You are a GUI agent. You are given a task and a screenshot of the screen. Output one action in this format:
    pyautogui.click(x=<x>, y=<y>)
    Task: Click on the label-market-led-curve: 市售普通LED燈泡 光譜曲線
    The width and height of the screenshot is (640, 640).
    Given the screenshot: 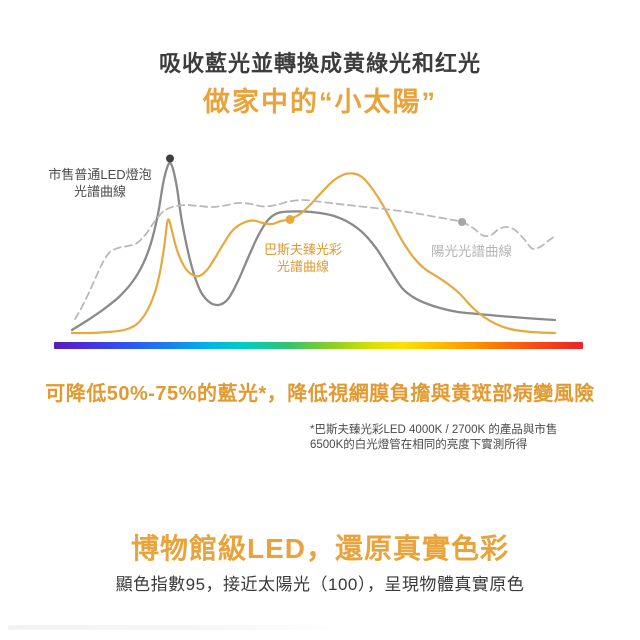 What is the action you would take?
    pyautogui.click(x=100, y=183)
    